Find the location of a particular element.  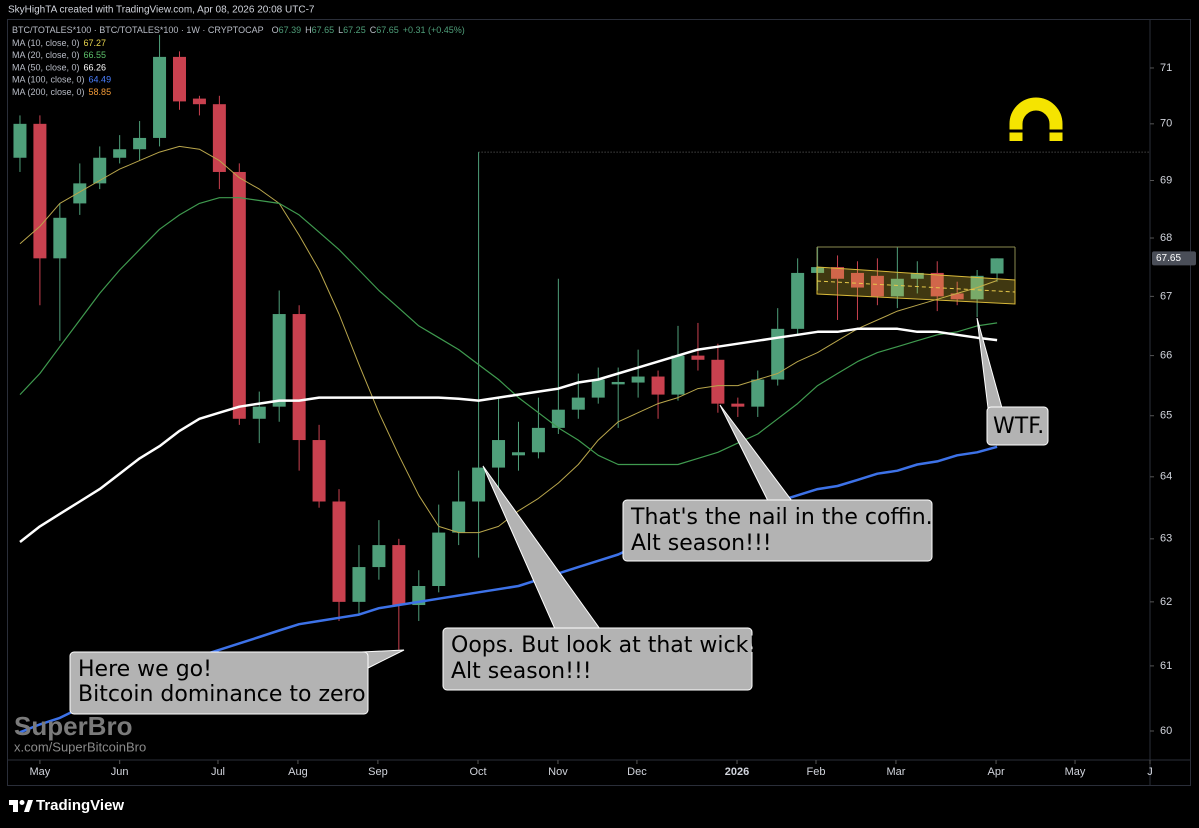

y-tick-label: 69 is located at coordinates (1166, 180).